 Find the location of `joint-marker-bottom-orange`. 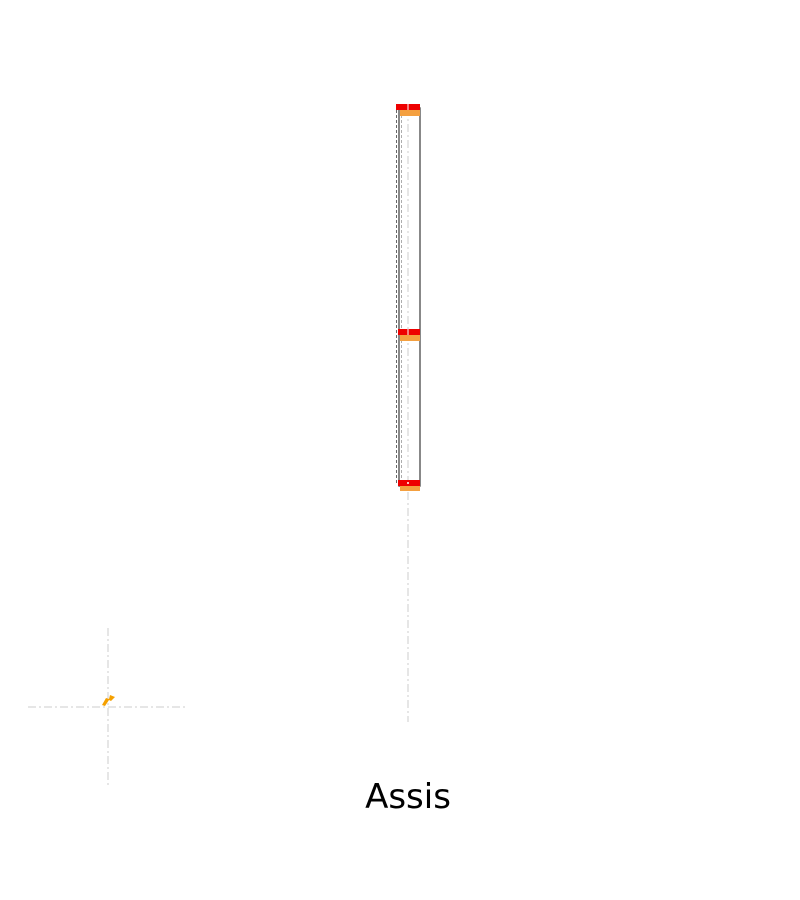

joint-marker-bottom-orange is located at coordinates (410, 488).